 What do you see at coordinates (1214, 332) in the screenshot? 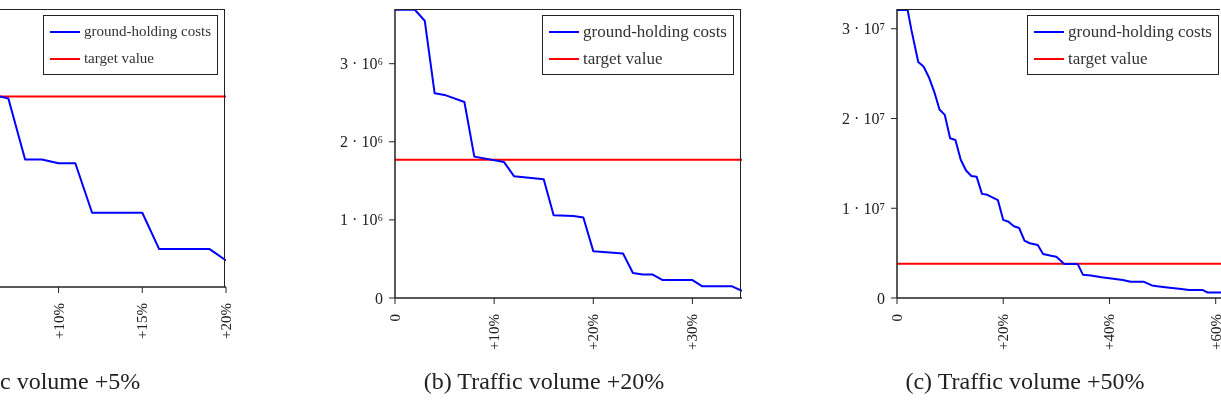
I see `x-tick-label: +60%` at bounding box center [1214, 332].